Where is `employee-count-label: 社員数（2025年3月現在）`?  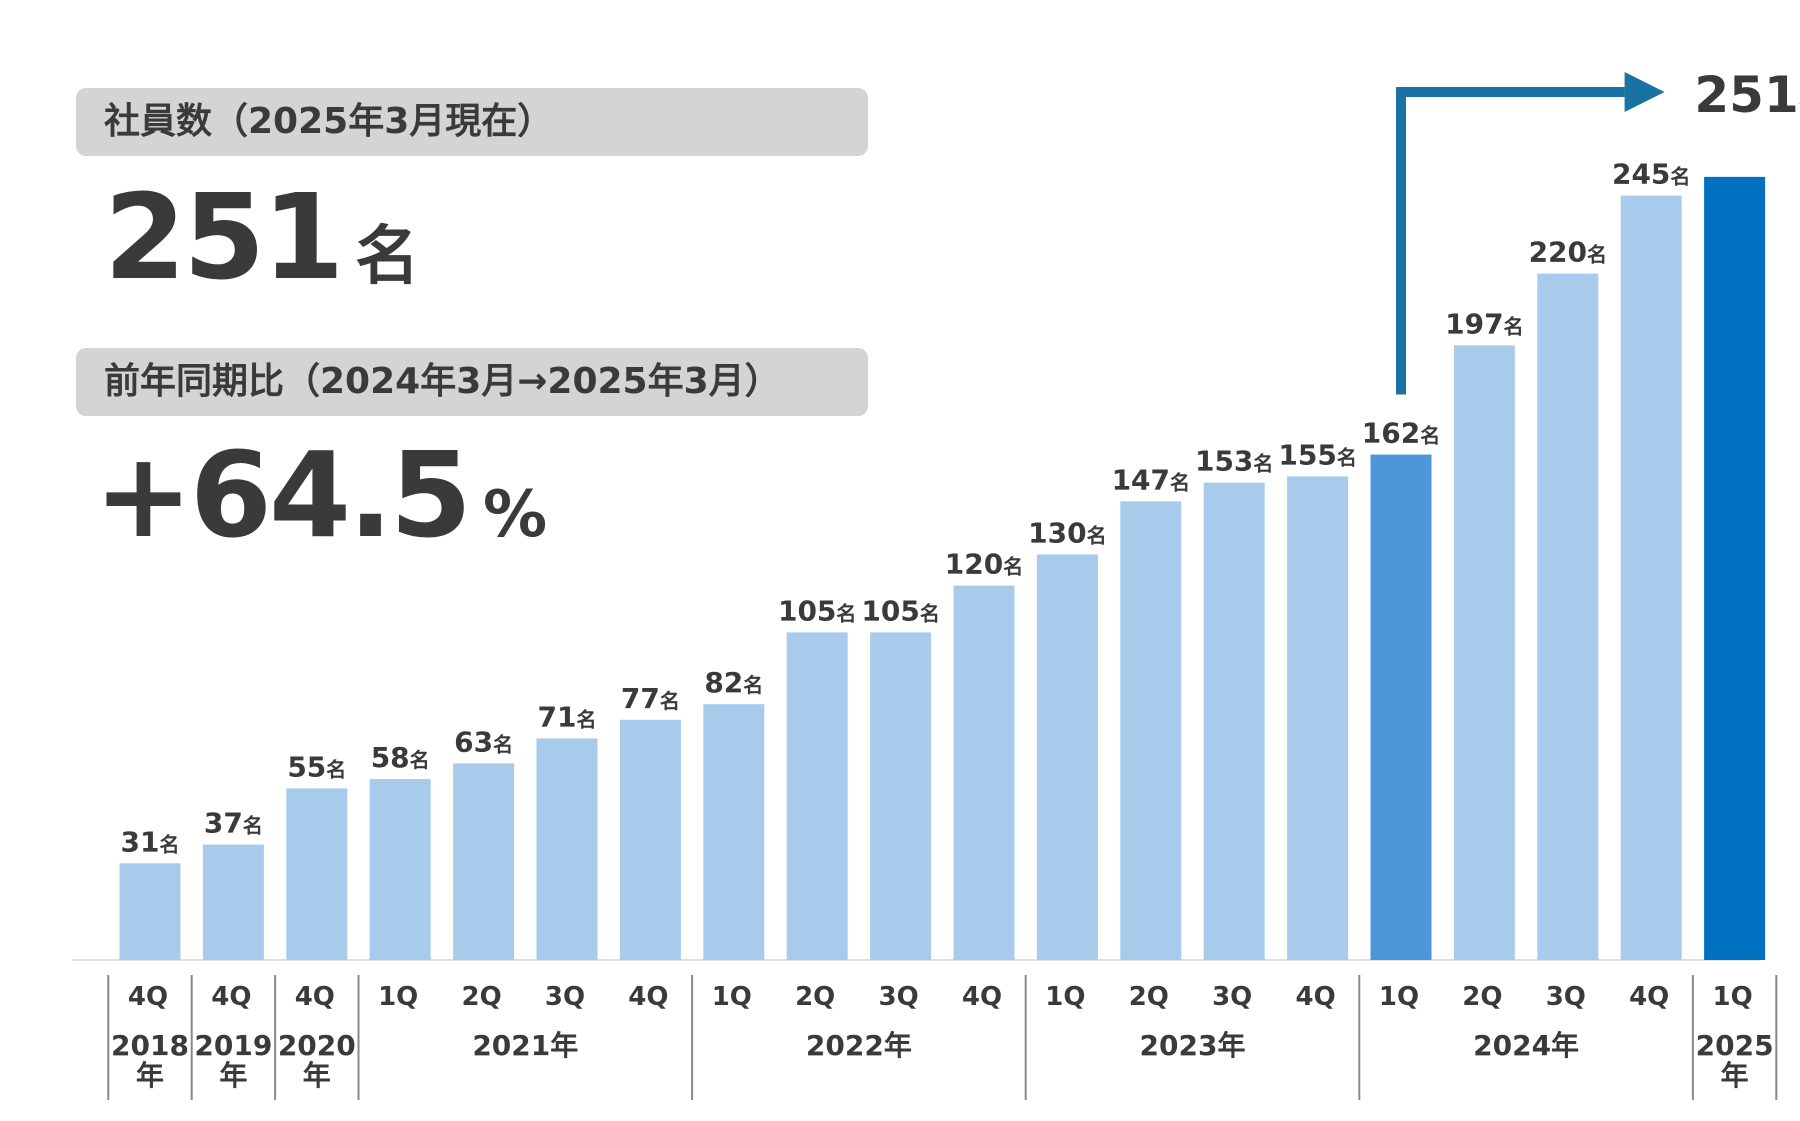 employee-count-label: 社員数（2025年3月現在） is located at coordinates (472, 122).